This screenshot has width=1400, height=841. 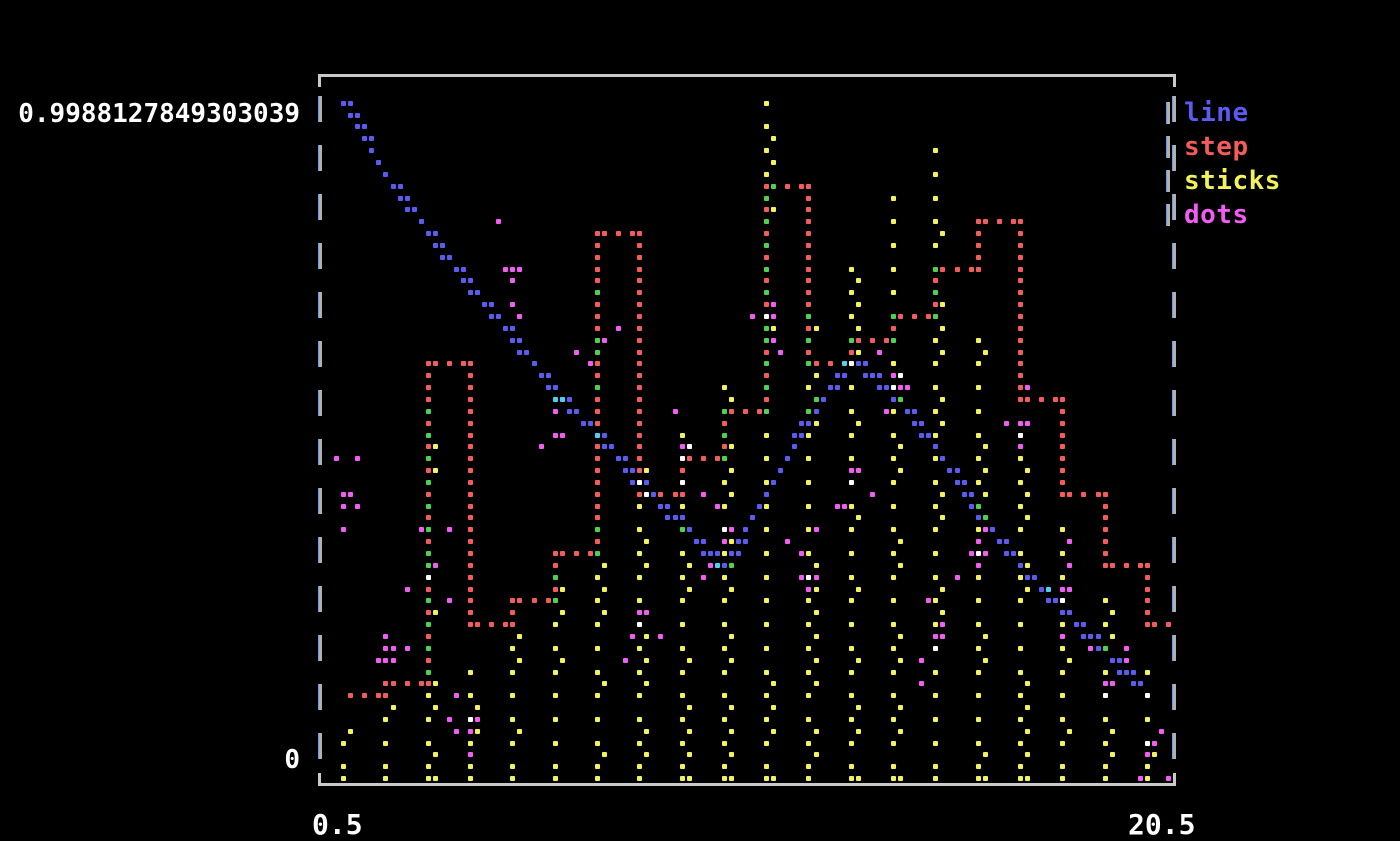 I want to click on legend-item-line: line, so click(x=1223, y=113).